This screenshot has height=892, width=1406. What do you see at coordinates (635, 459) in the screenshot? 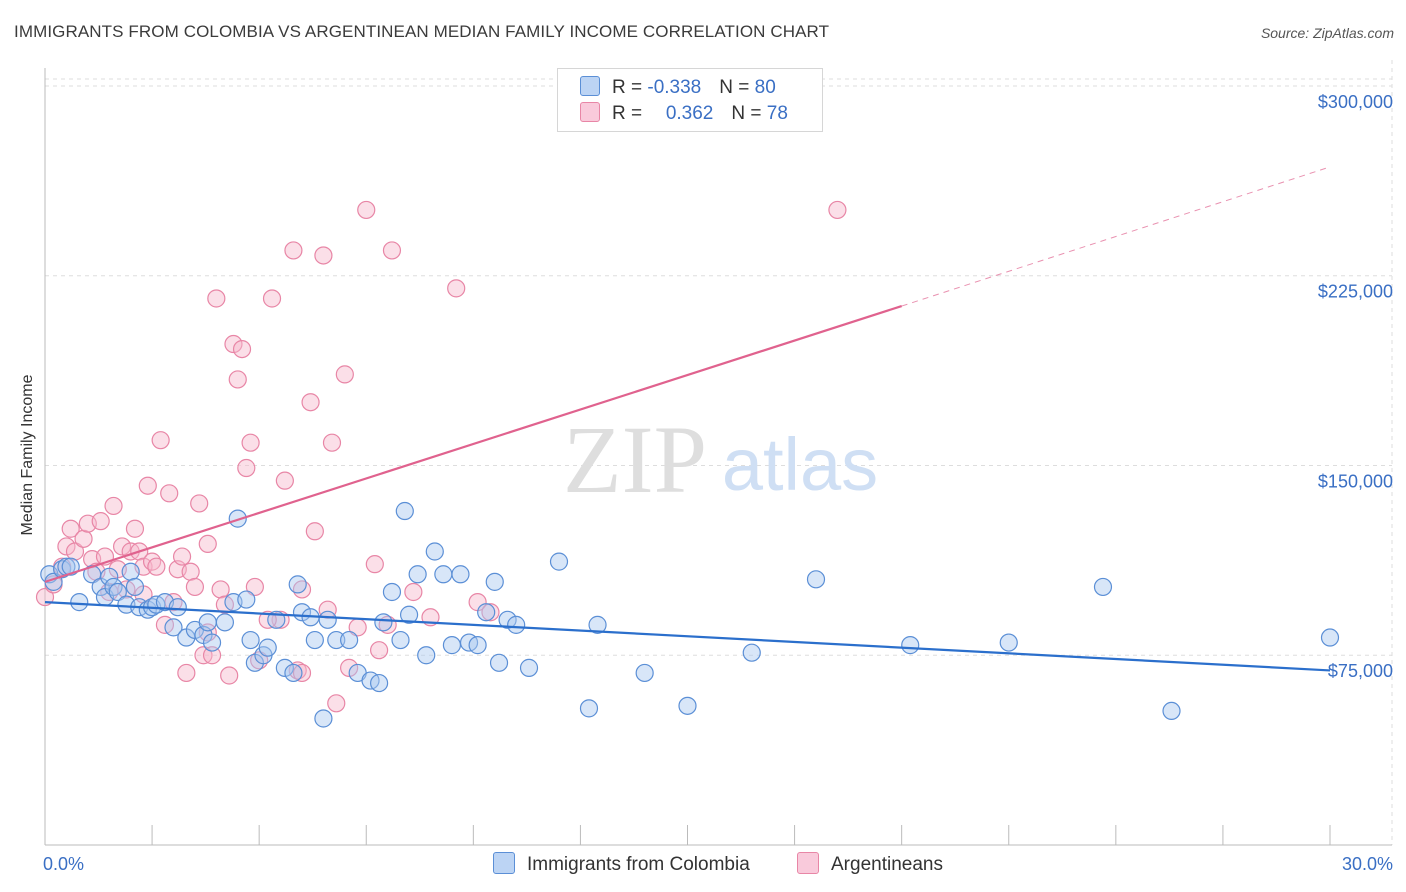
I see `watermark-zip: ZIP` at bounding box center [635, 459].